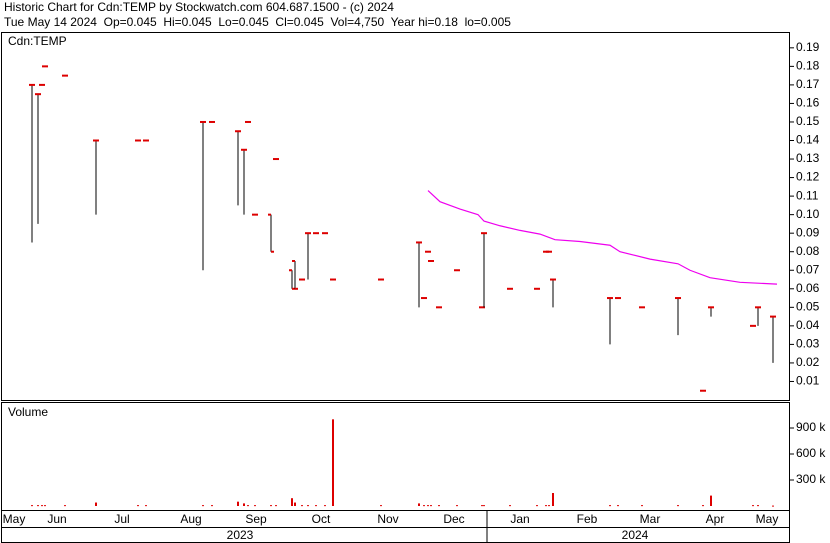 The height and width of the screenshot is (543, 830). Describe the element at coordinates (808, 344) in the screenshot. I see `y-tick-label: 0.03` at that location.